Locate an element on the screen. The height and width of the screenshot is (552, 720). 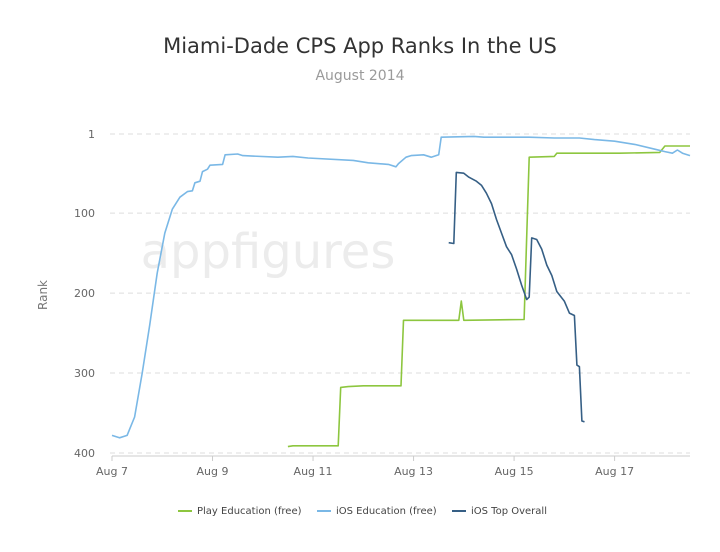
x-tick-label: Aug 15 is located at coordinates (514, 471).